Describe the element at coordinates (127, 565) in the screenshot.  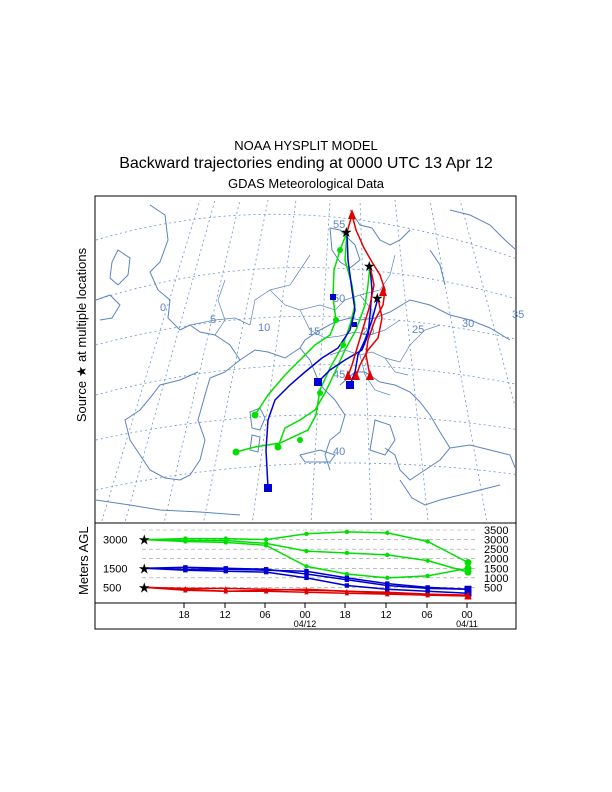
I see `start-level-labels: 3000 ★ 1500 ★ 500 ★` at that location.